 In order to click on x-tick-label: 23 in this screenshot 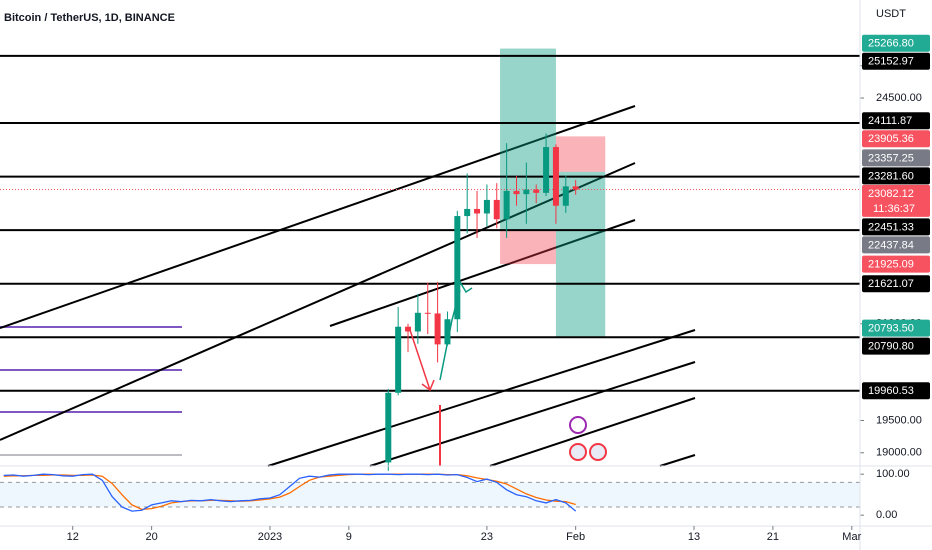, I will do `click(487, 537)`.